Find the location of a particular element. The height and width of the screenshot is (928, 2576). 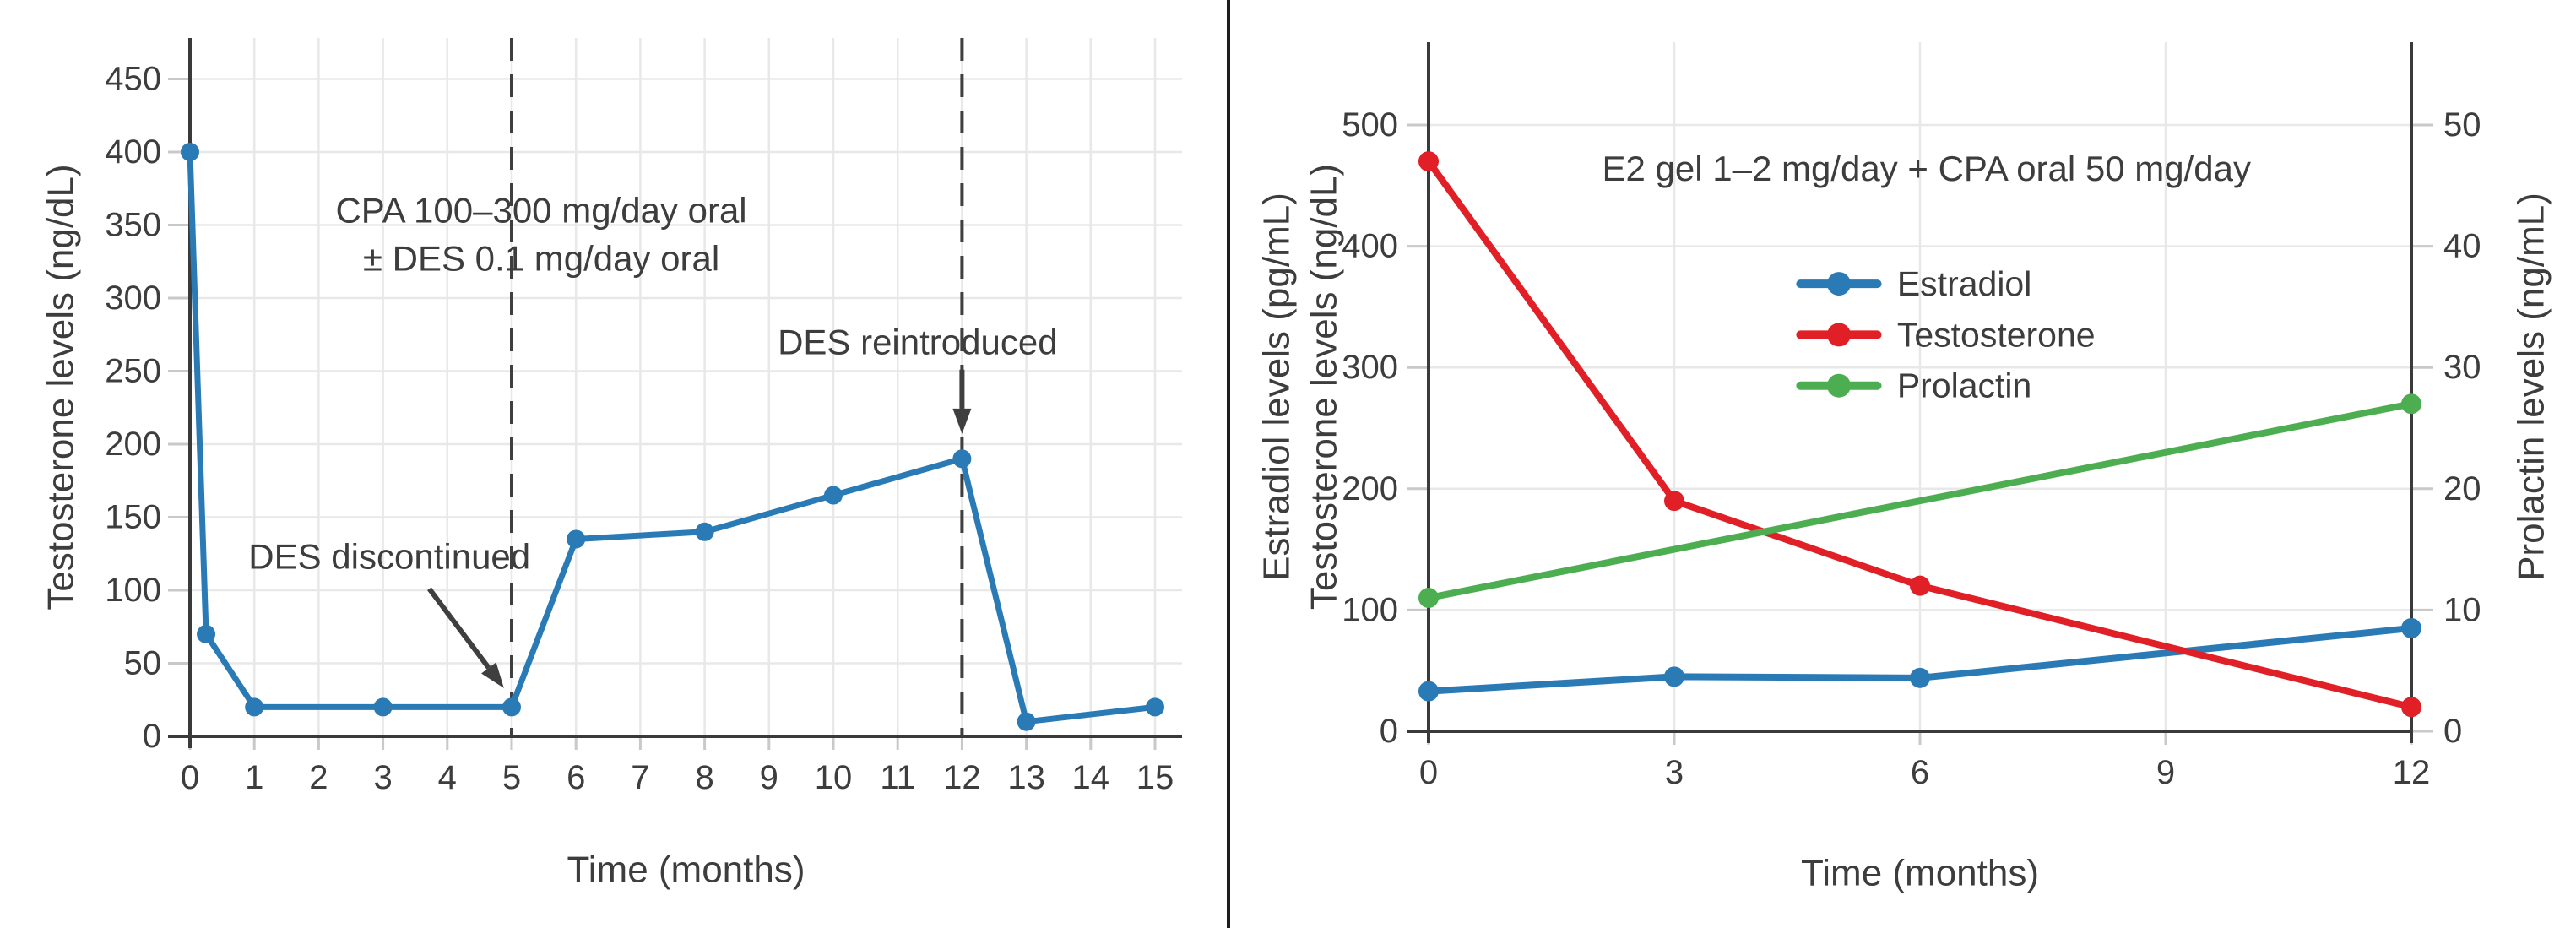

y-tick-label-left: 0 is located at coordinates (1389, 731).